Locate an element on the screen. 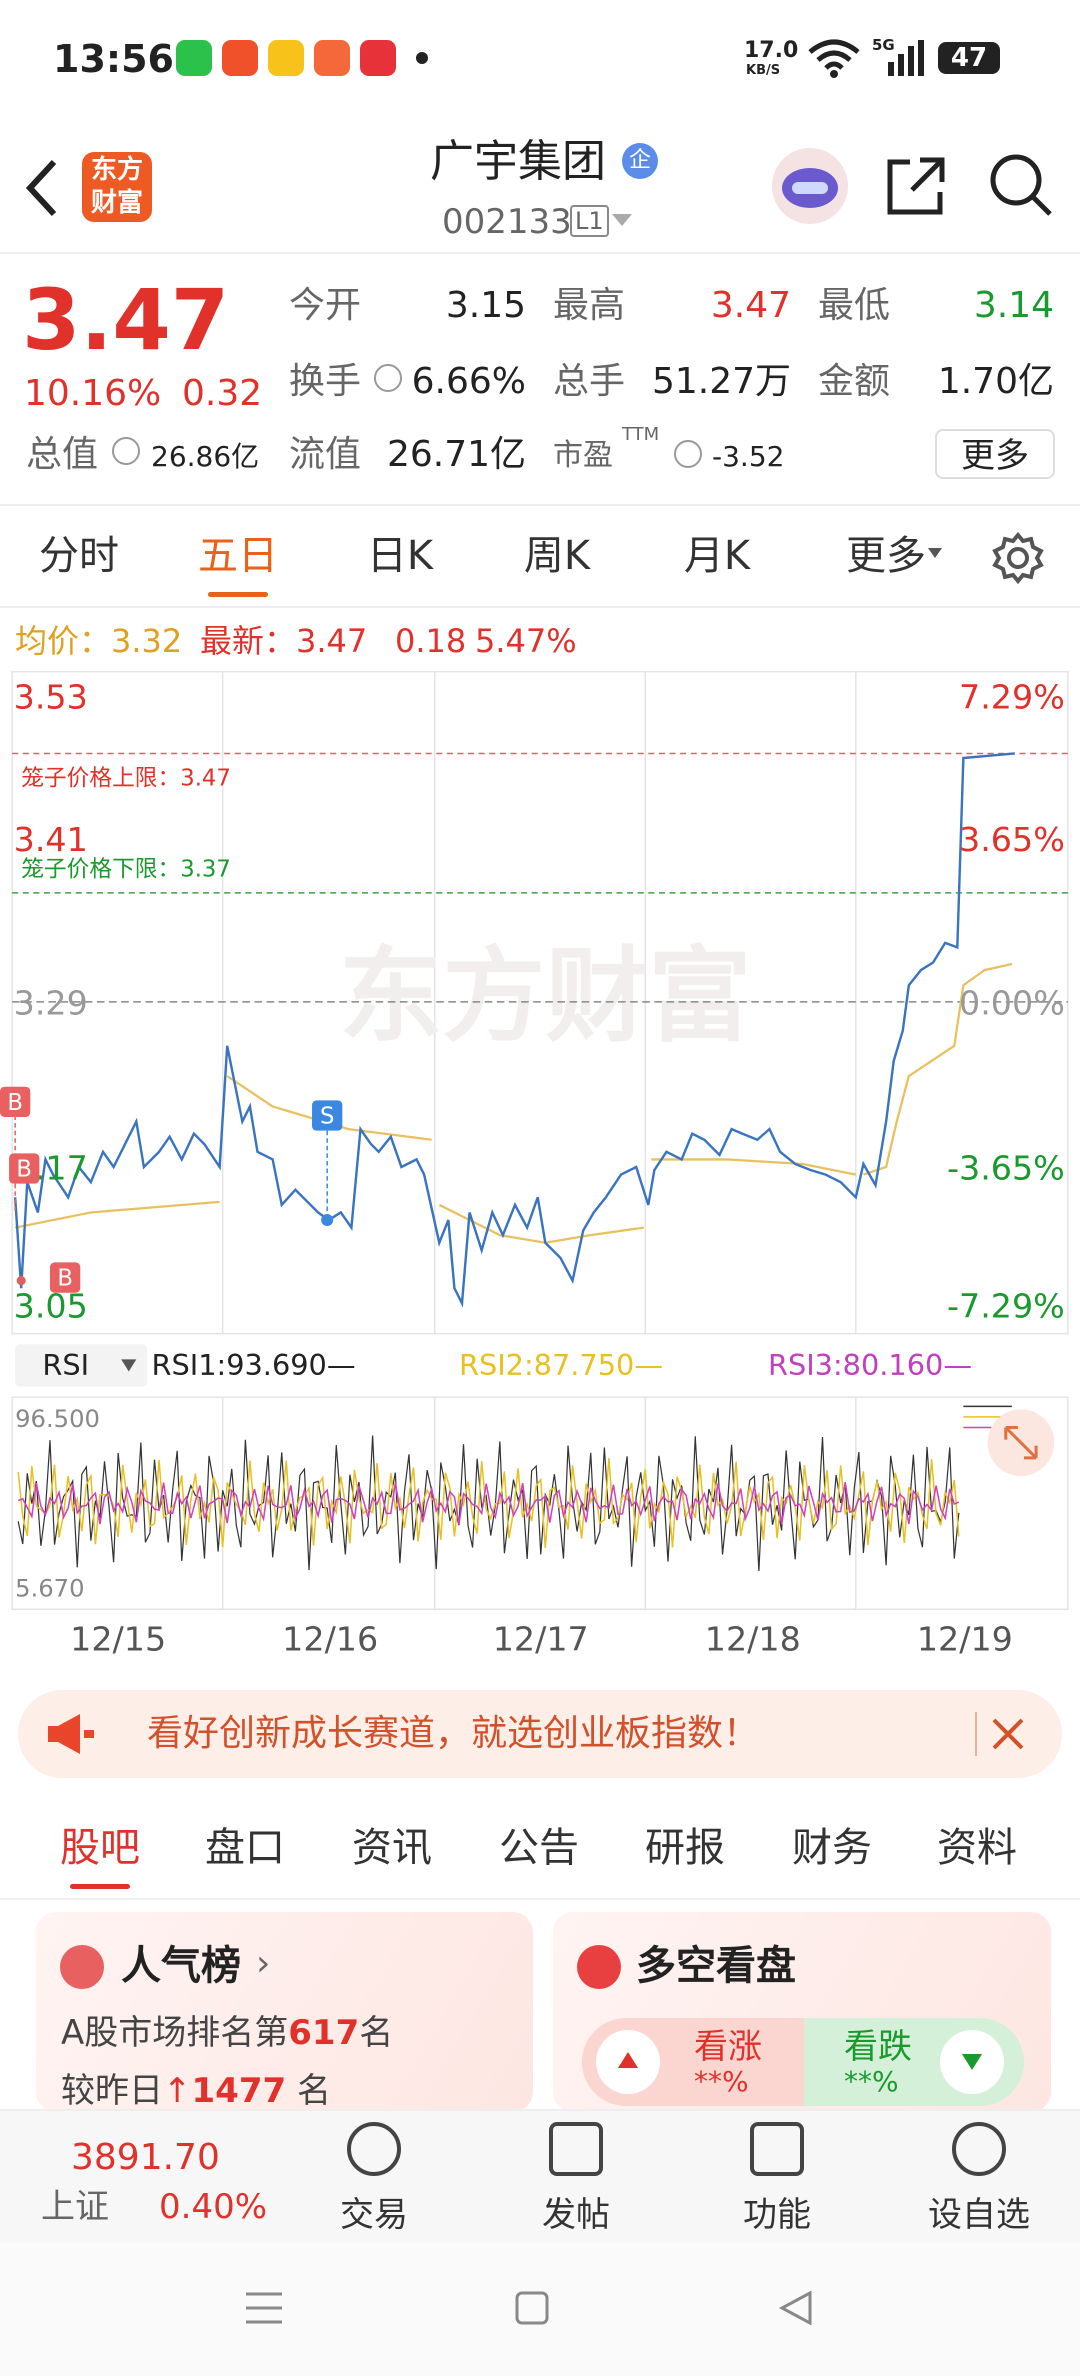 The image size is (1080, 2376). assistant-avatar is located at coordinates (810, 186).